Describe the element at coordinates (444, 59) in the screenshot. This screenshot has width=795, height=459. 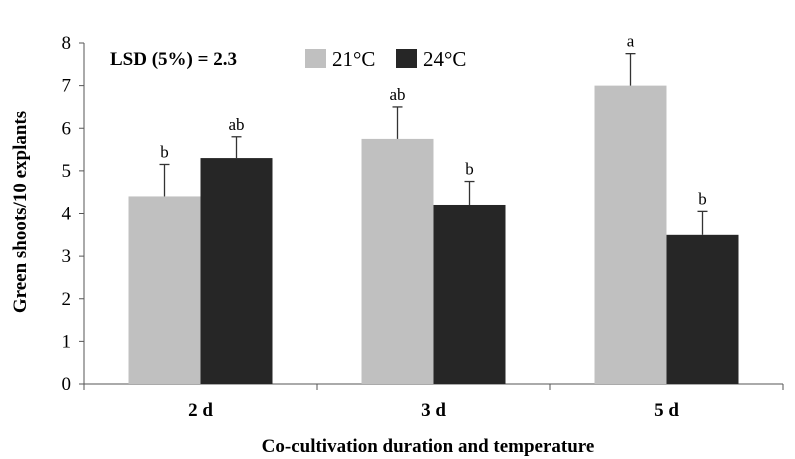
I see `legend-label-24c: 24°C` at that location.